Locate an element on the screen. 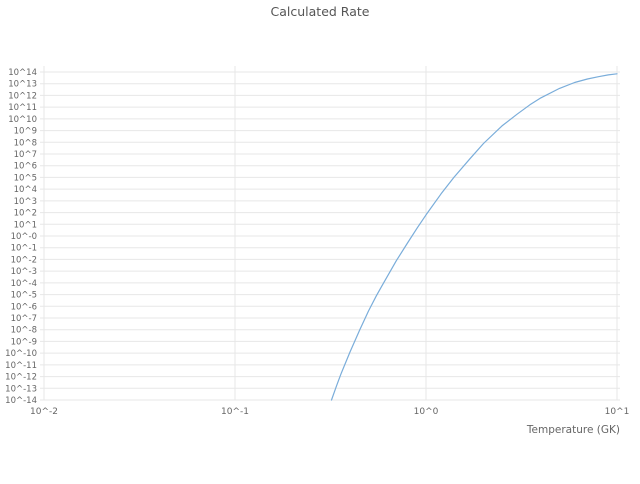 The image size is (640, 484). y-tick-label: 10^-1 is located at coordinates (24, 249).